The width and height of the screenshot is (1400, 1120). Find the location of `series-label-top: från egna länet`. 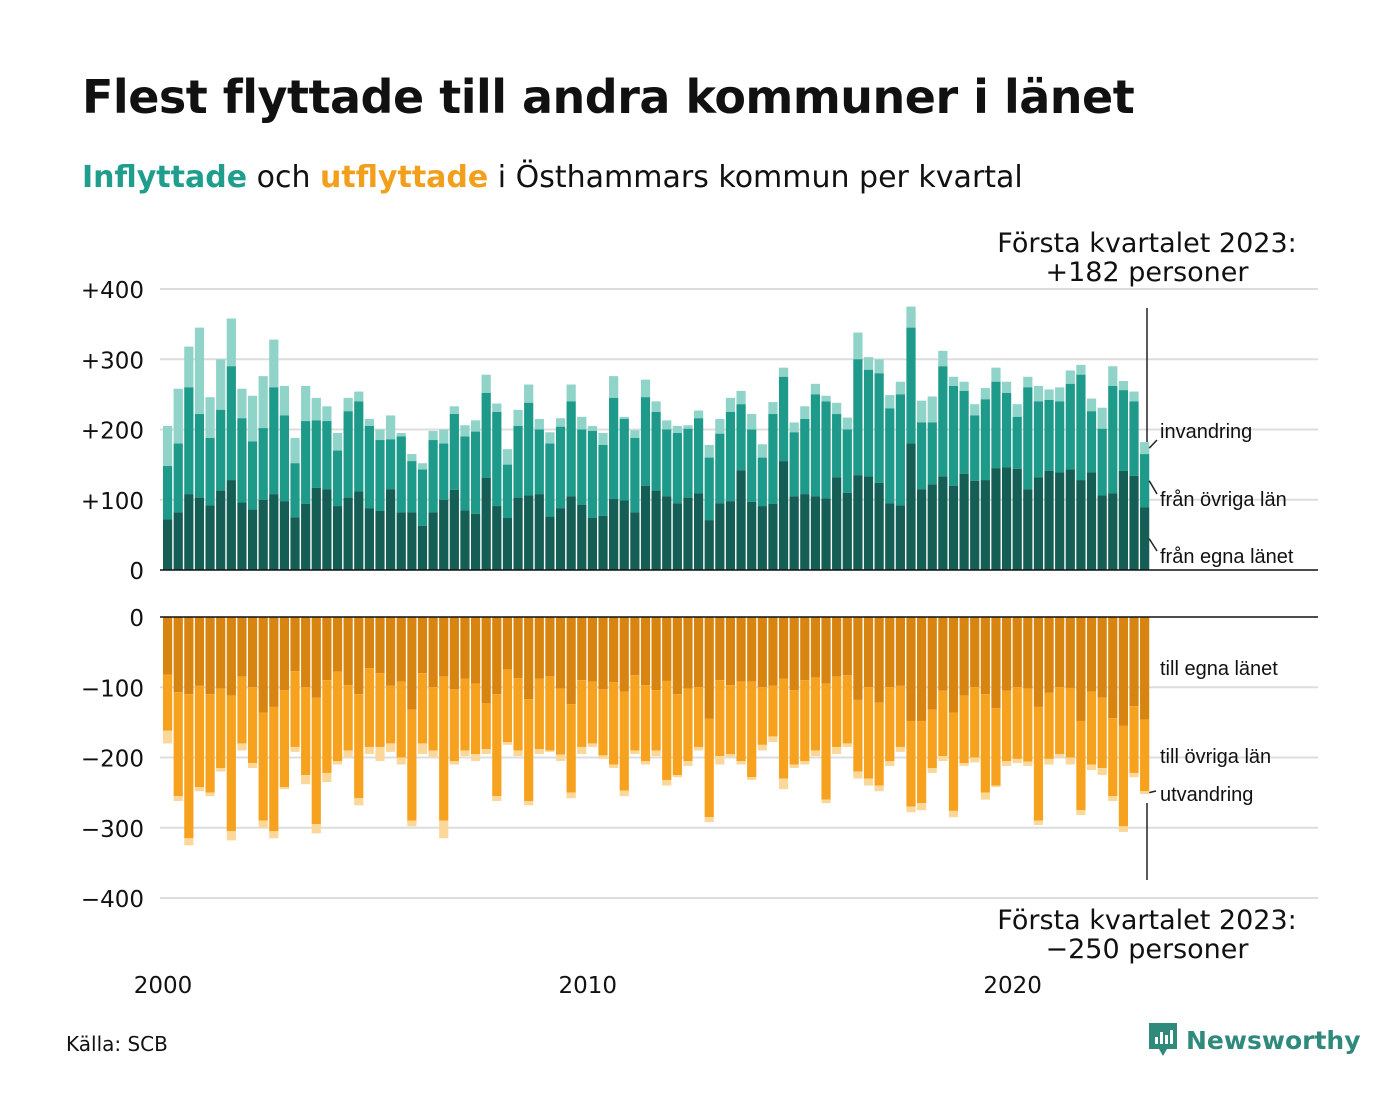

series-label-top: från egna länet is located at coordinates (1227, 557).